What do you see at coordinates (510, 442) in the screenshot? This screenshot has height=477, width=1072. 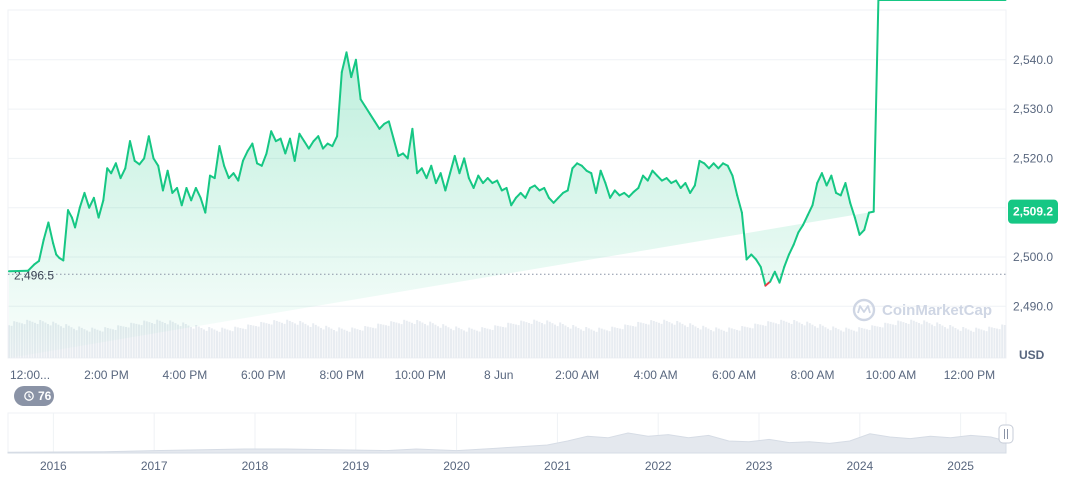 I see `range-navigator: 2016 2017 2018 2019 2020 2021 2022 2023 2024 2025` at bounding box center [510, 442].